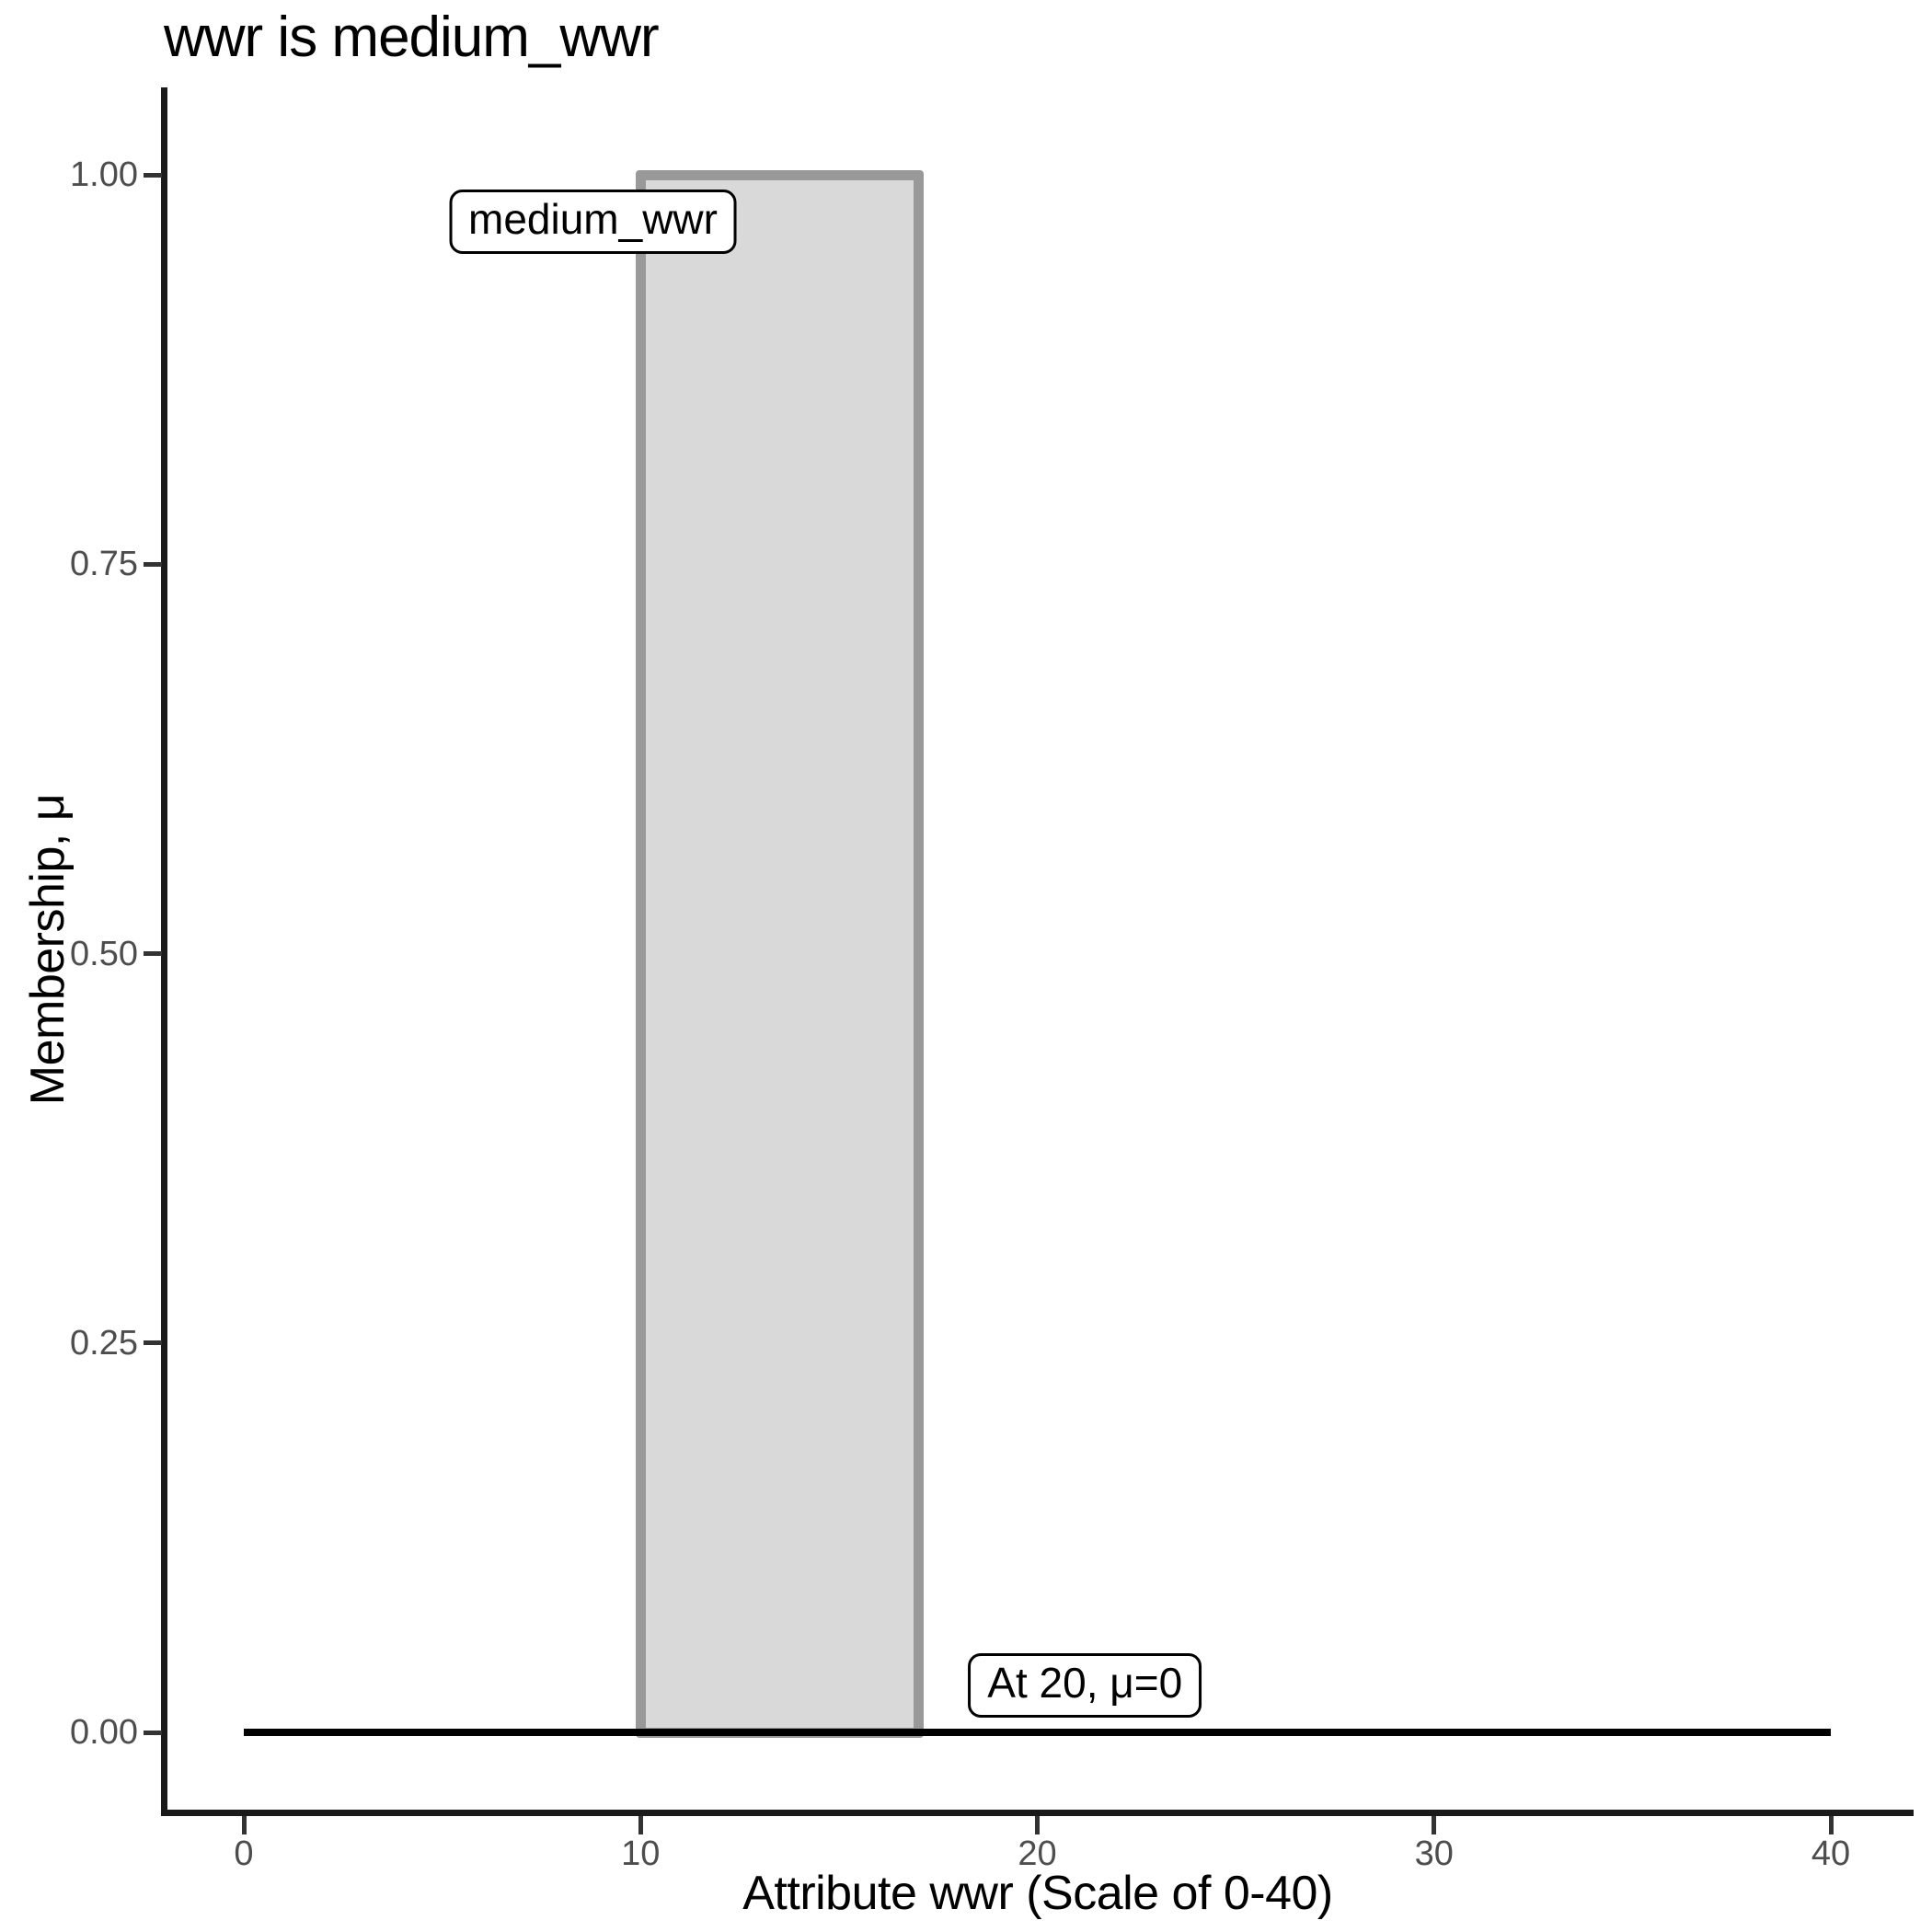  Describe the element at coordinates (153, 564) in the screenshot. I see `y-tick-mark-0.75` at that location.